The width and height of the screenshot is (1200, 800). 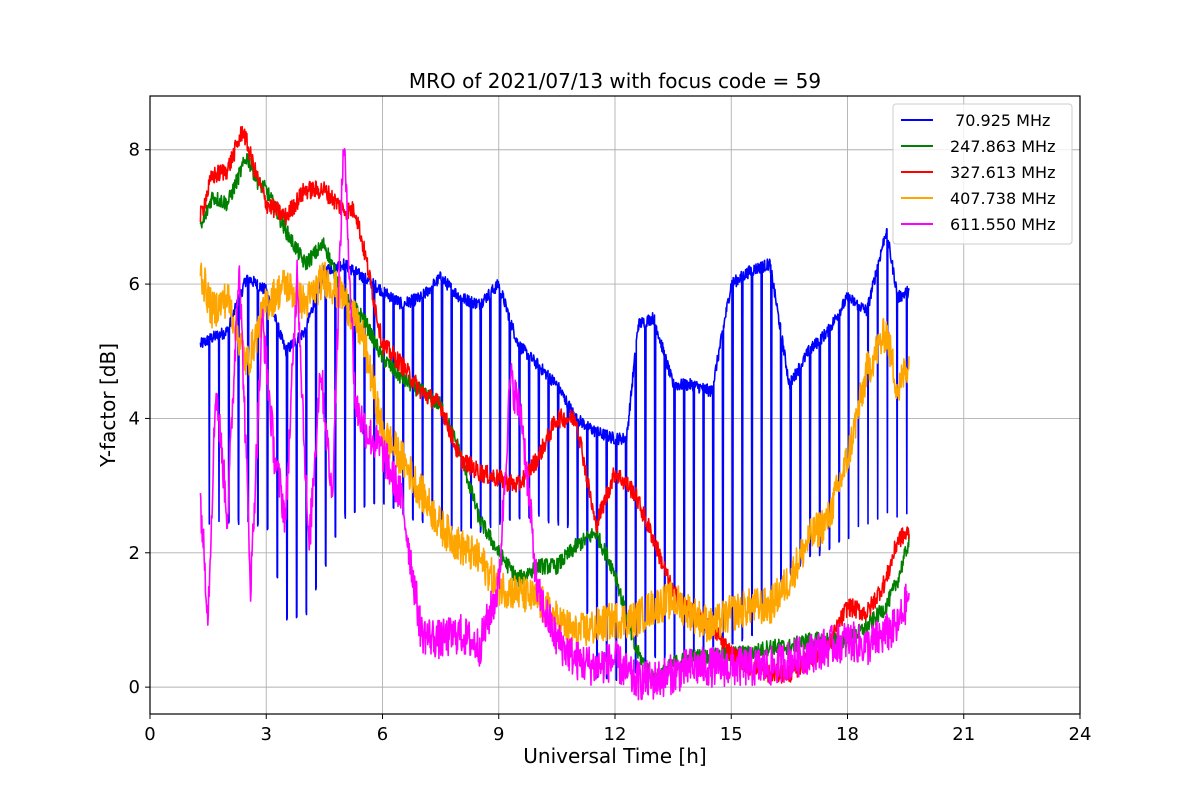 I want to click on chart-title: MRO of 2021/07/13 with focus code = 59, so click(x=615, y=81).